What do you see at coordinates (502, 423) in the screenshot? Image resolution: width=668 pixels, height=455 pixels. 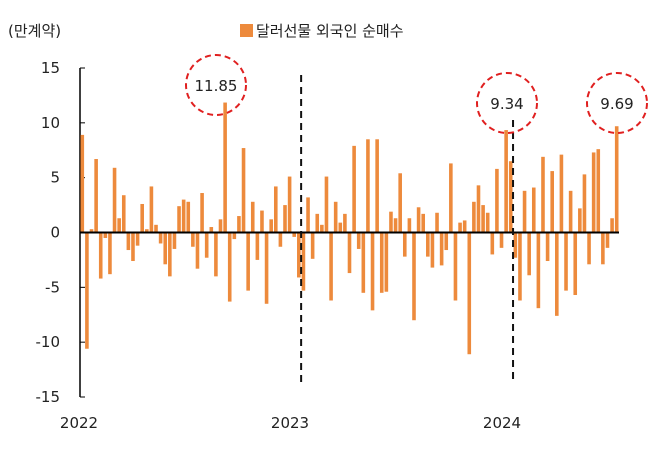 I see `x-tick-label: 2024` at bounding box center [502, 423].